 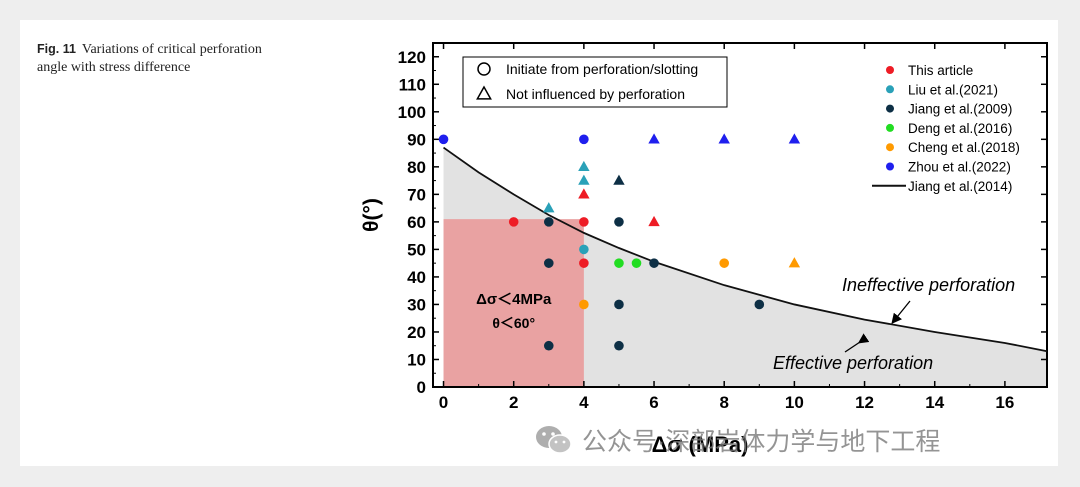 What do you see at coordinates (584, 402) in the screenshot?
I see `x-tick-label: 4` at bounding box center [584, 402].